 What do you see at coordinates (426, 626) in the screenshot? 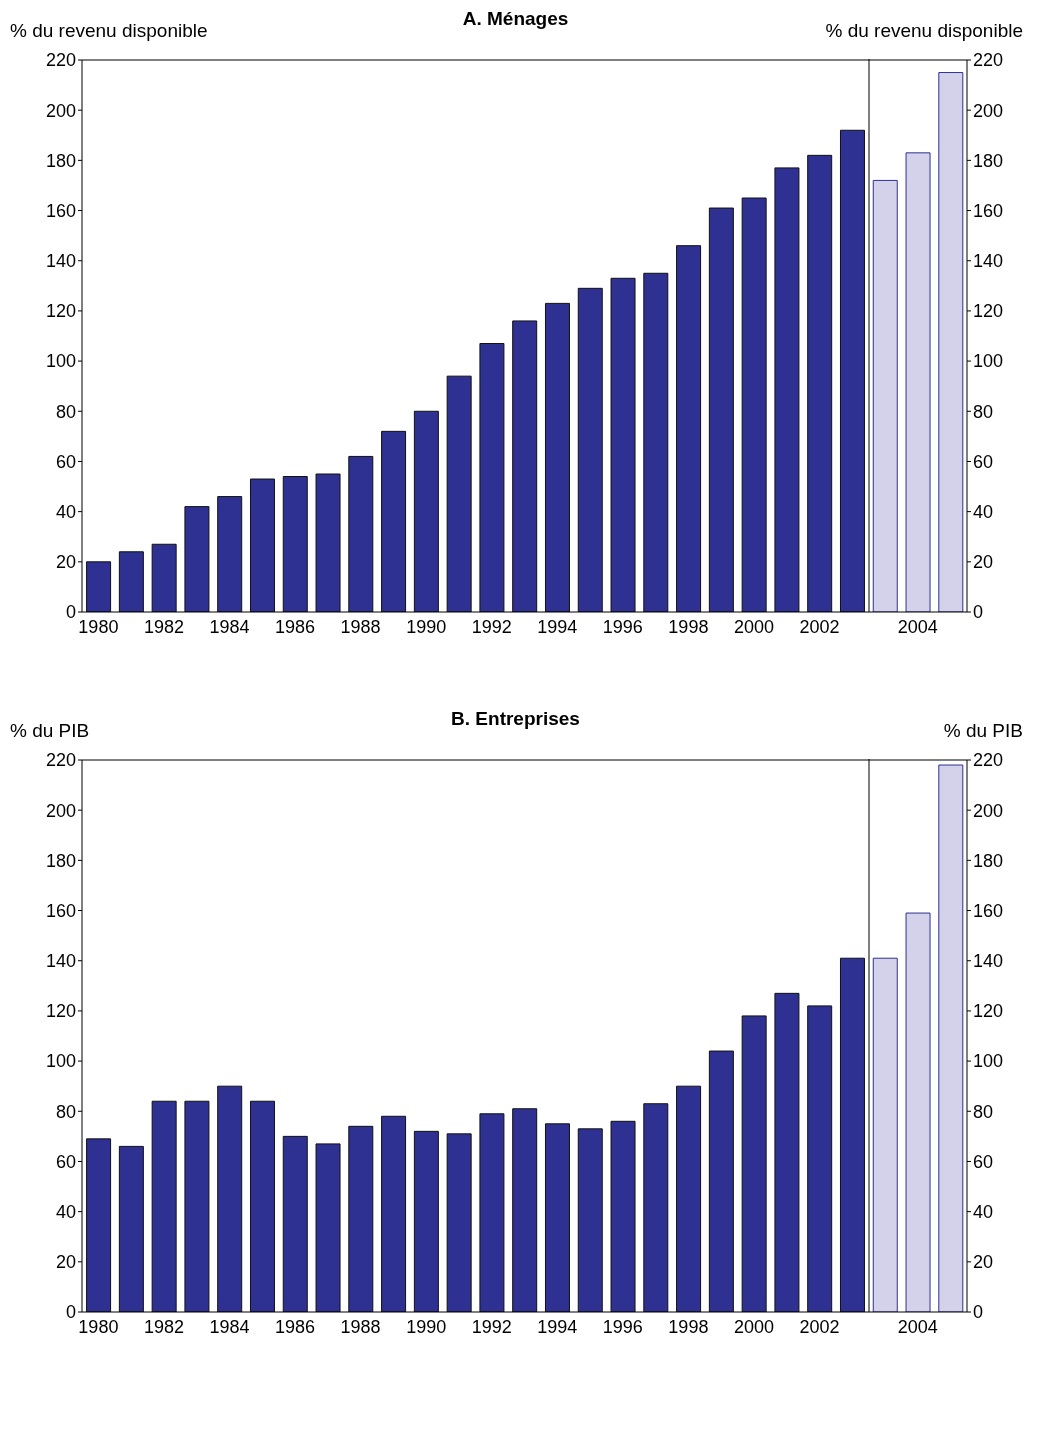
I see `x-tick-label: 1990` at bounding box center [426, 626].